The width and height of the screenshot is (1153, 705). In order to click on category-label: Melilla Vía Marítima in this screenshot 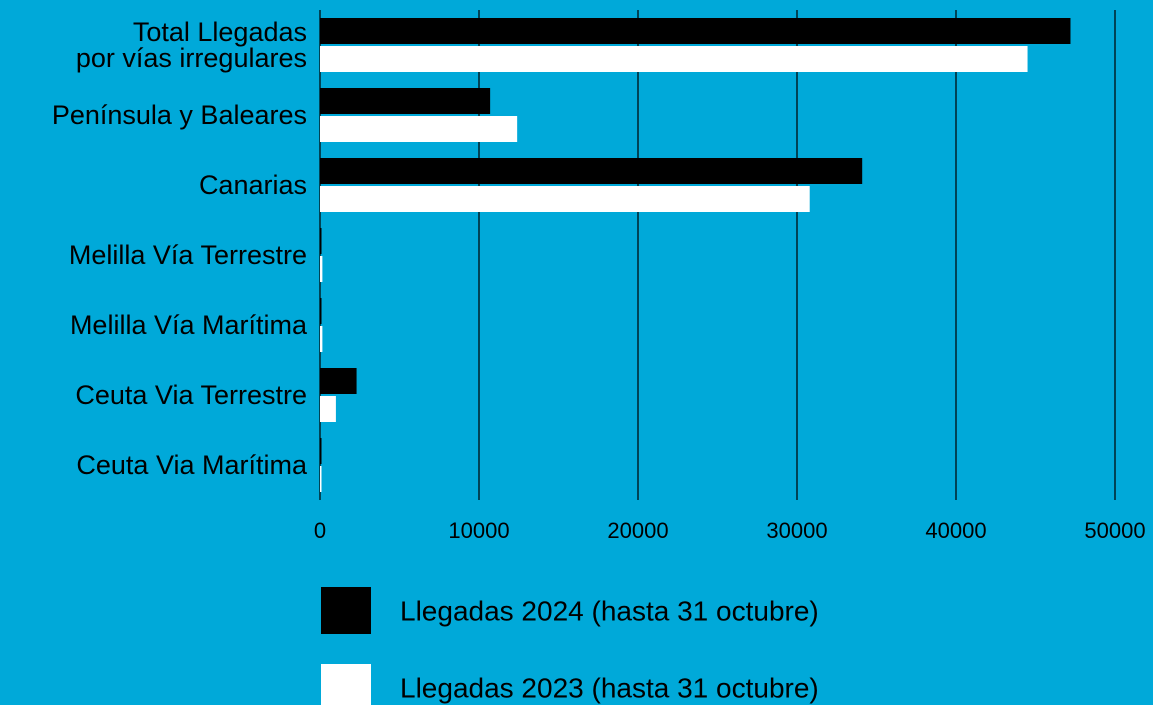, I will do `click(188, 325)`.